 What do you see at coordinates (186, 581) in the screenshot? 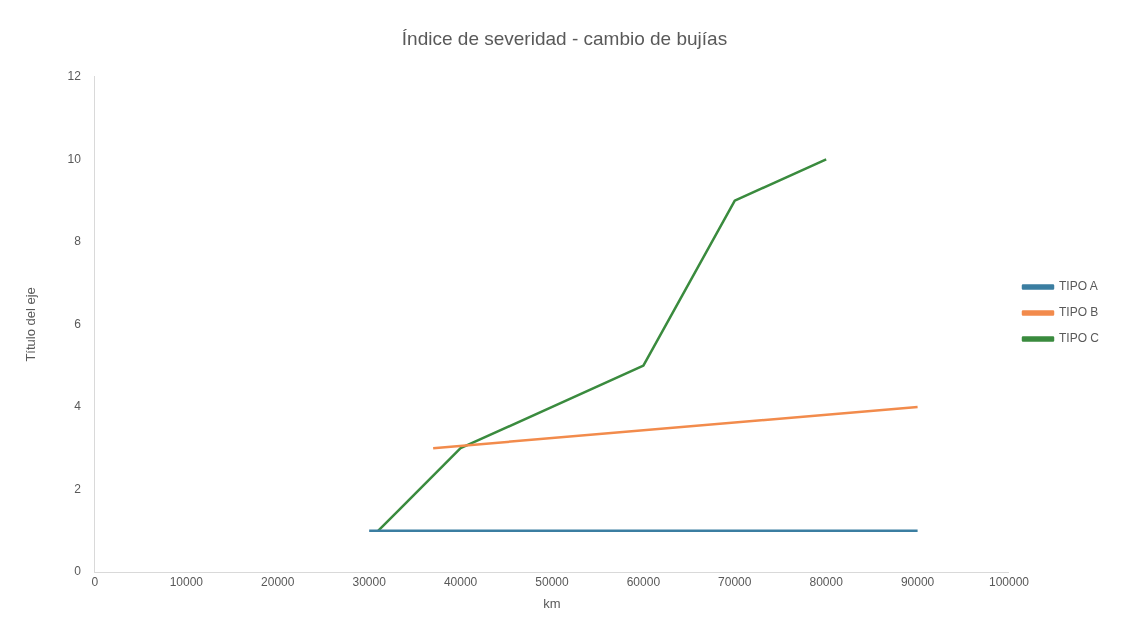
I see `x-tick-label: 10000` at bounding box center [186, 581].